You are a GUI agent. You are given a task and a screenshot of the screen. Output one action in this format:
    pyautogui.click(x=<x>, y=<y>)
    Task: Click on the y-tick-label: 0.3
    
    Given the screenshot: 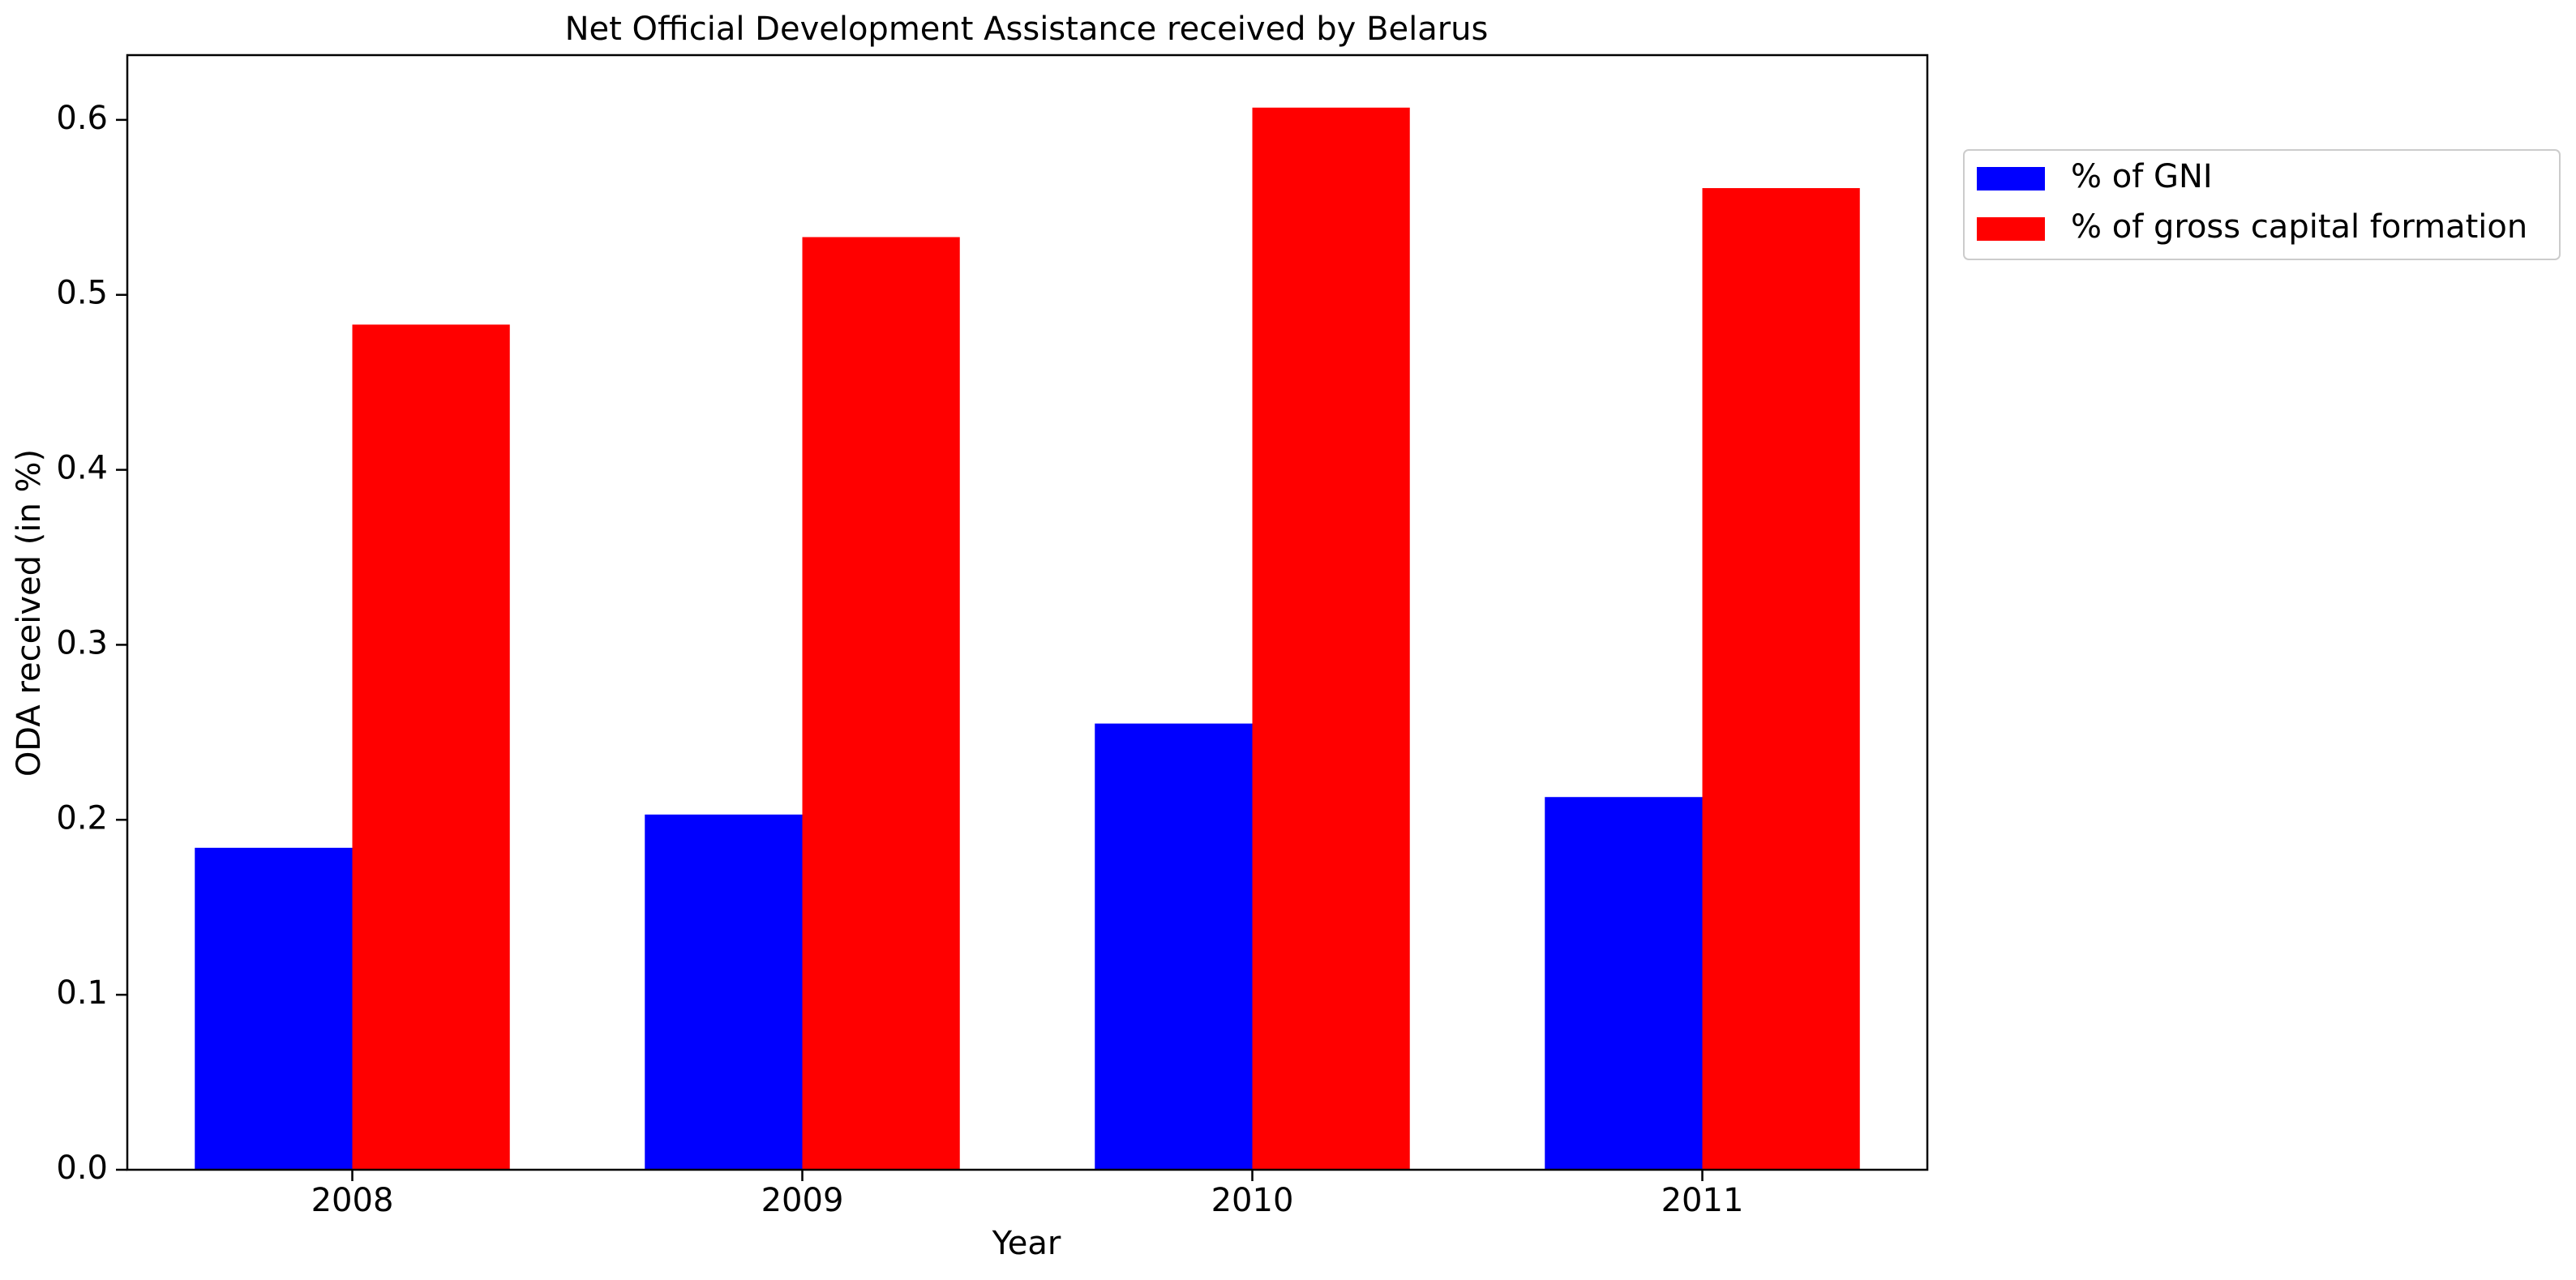 What is the action you would take?
    pyautogui.click(x=82, y=642)
    